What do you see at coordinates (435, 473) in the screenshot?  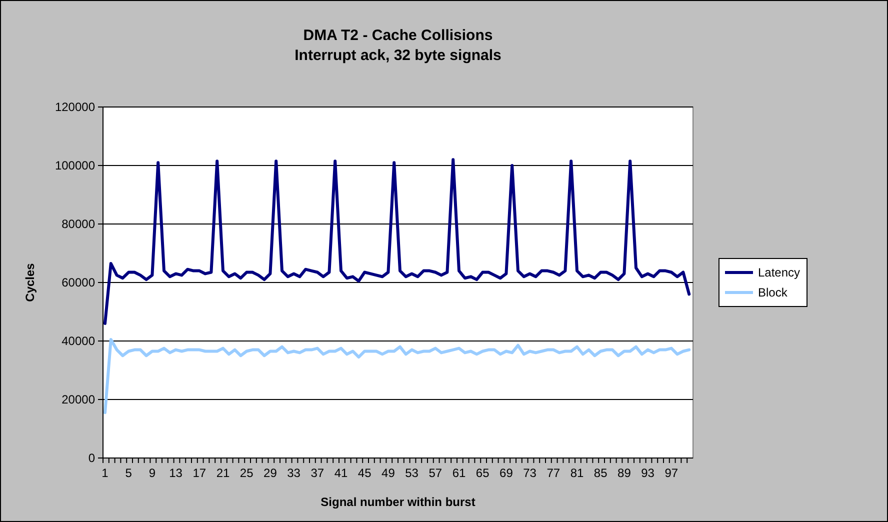 I see `x-tick-label: 57` at bounding box center [435, 473].